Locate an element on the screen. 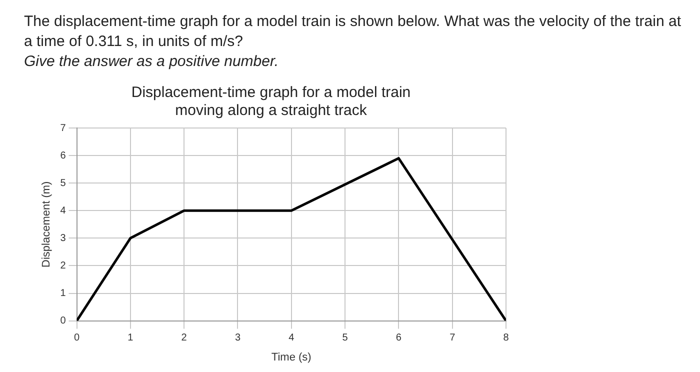  text: Displacement-time graph for a model train is located at coordinates (271, 93).